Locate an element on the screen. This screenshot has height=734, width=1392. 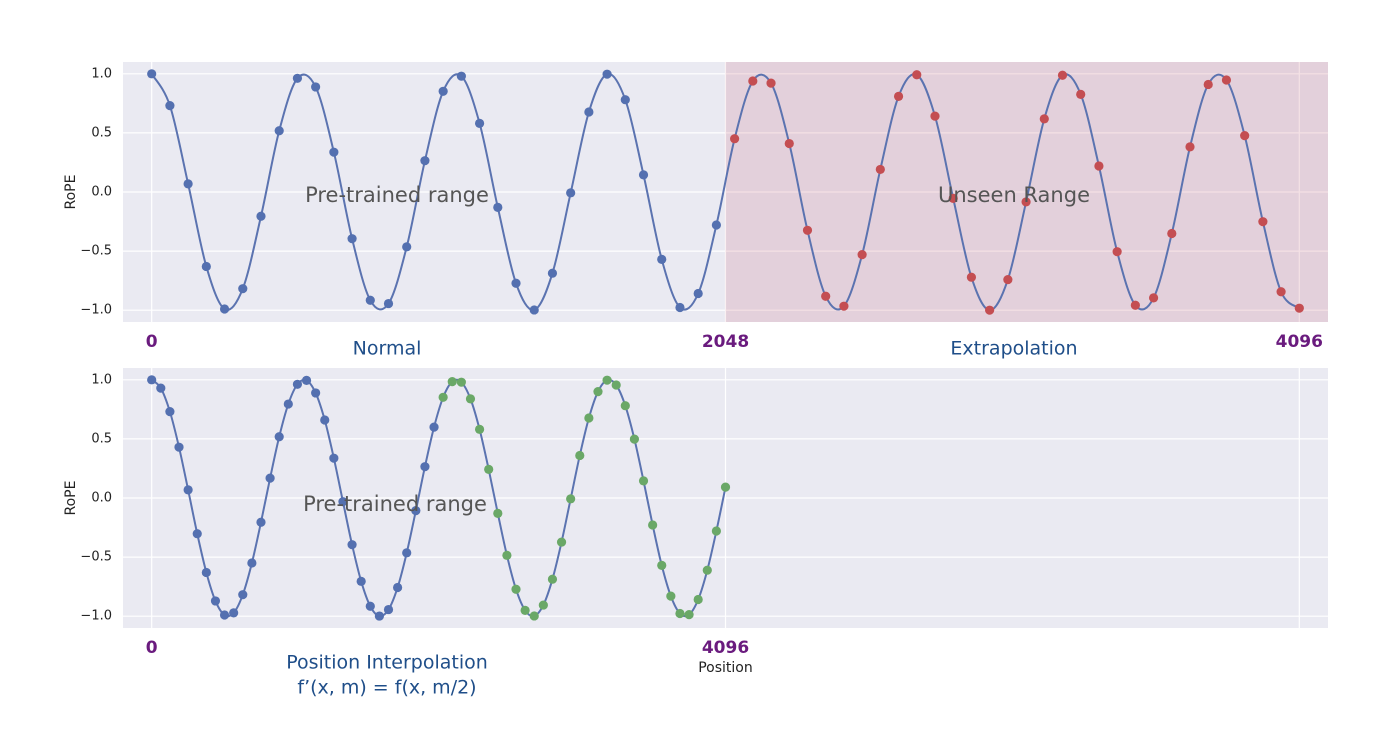
y-tick-label: 0.5 is located at coordinates (101, 132).